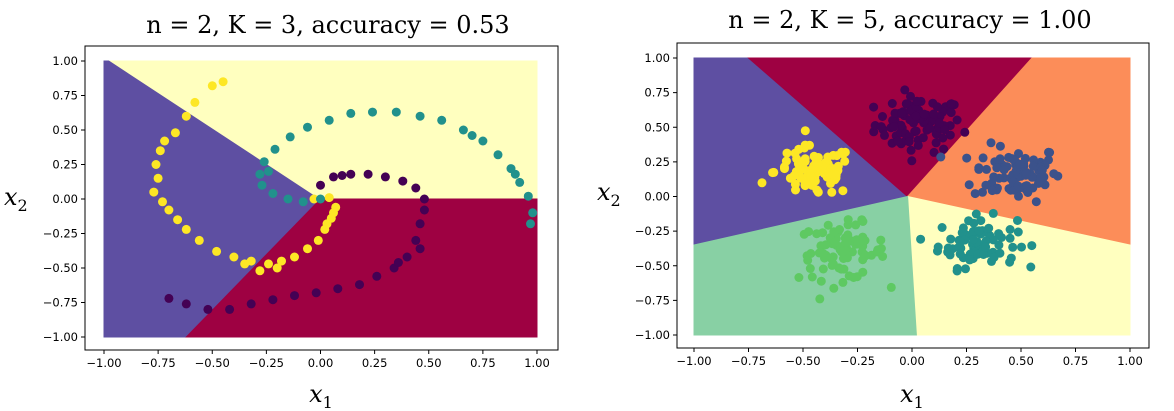 The height and width of the screenshot is (411, 1174). What do you see at coordinates (657, 197) in the screenshot?
I see `y-tick-label: 0.00` at bounding box center [657, 197].